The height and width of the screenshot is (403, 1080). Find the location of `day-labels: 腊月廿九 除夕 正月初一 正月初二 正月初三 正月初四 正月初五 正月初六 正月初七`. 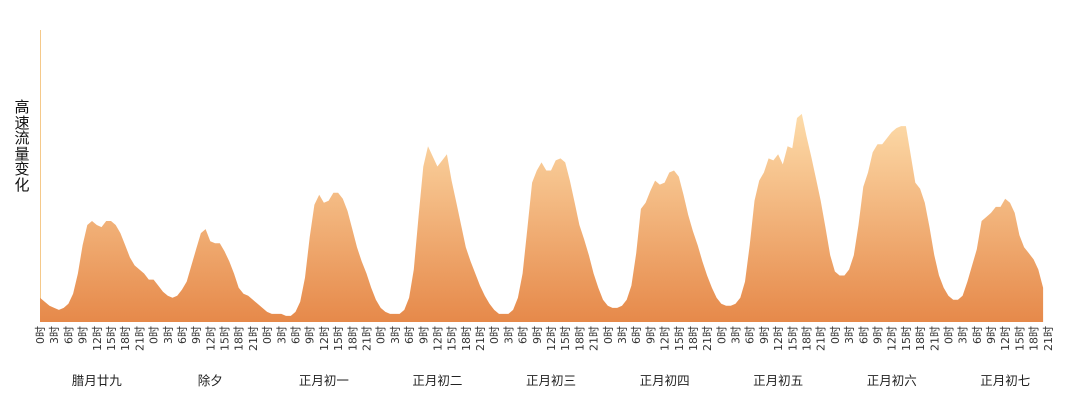

day-labels: 腊月廿九 除夕 正月初一 正月初二 正月初三 正月初四 正月初五 正月初六 正月初七 is located at coordinates (551, 380).